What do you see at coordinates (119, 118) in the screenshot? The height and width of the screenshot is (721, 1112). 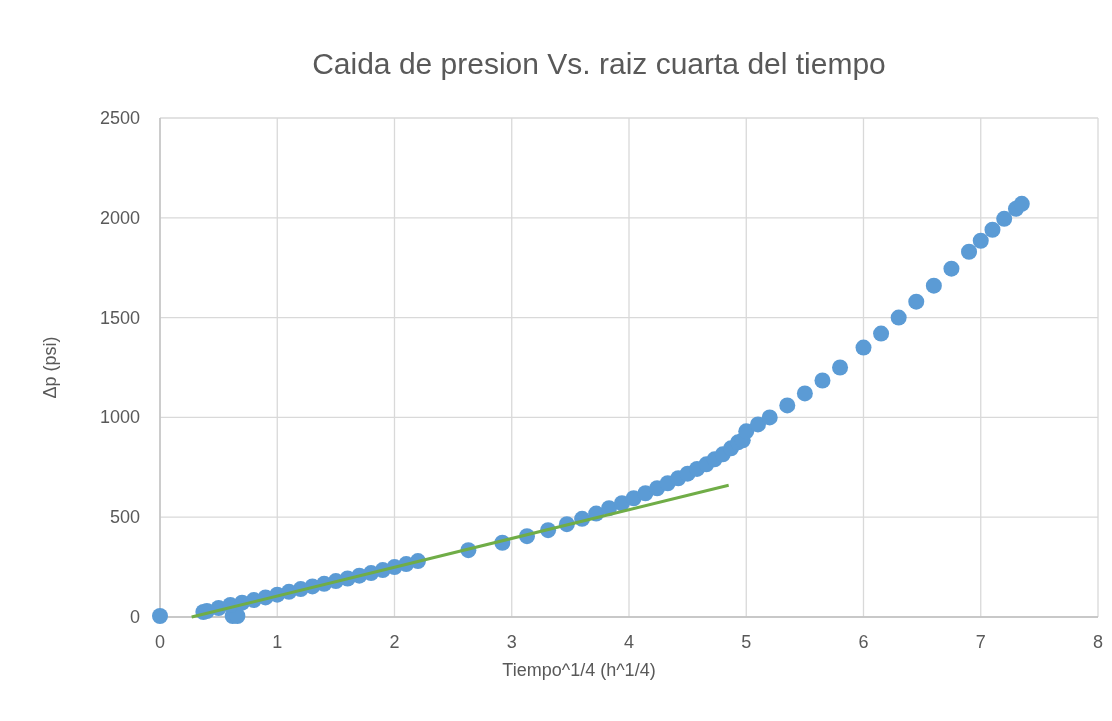 I see `y-tick-label: 2500` at bounding box center [119, 118].